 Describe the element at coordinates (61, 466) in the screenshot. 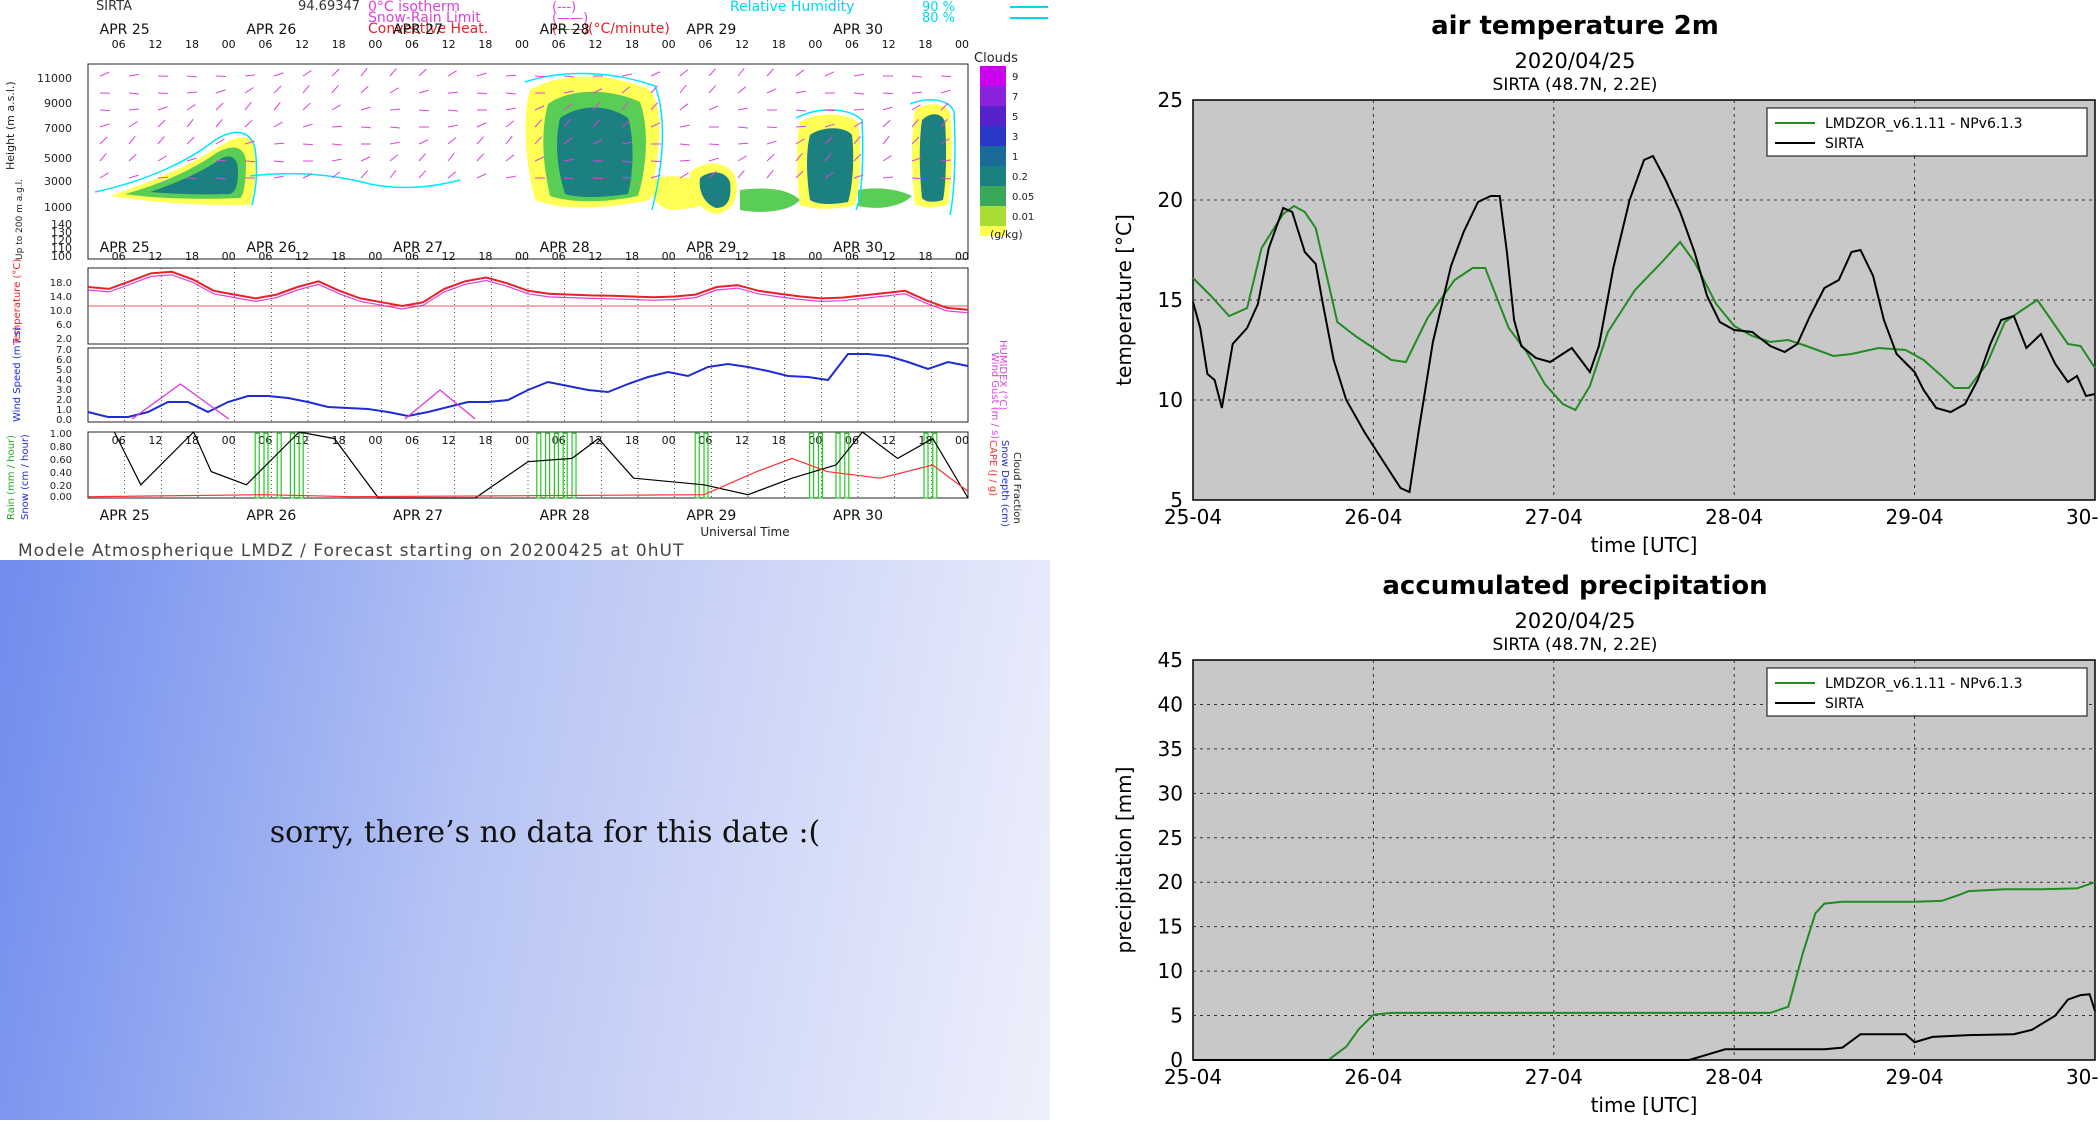

I see `rain-axis: 1.00 0.80 0.60 0.40 0.20 0.00` at that location.